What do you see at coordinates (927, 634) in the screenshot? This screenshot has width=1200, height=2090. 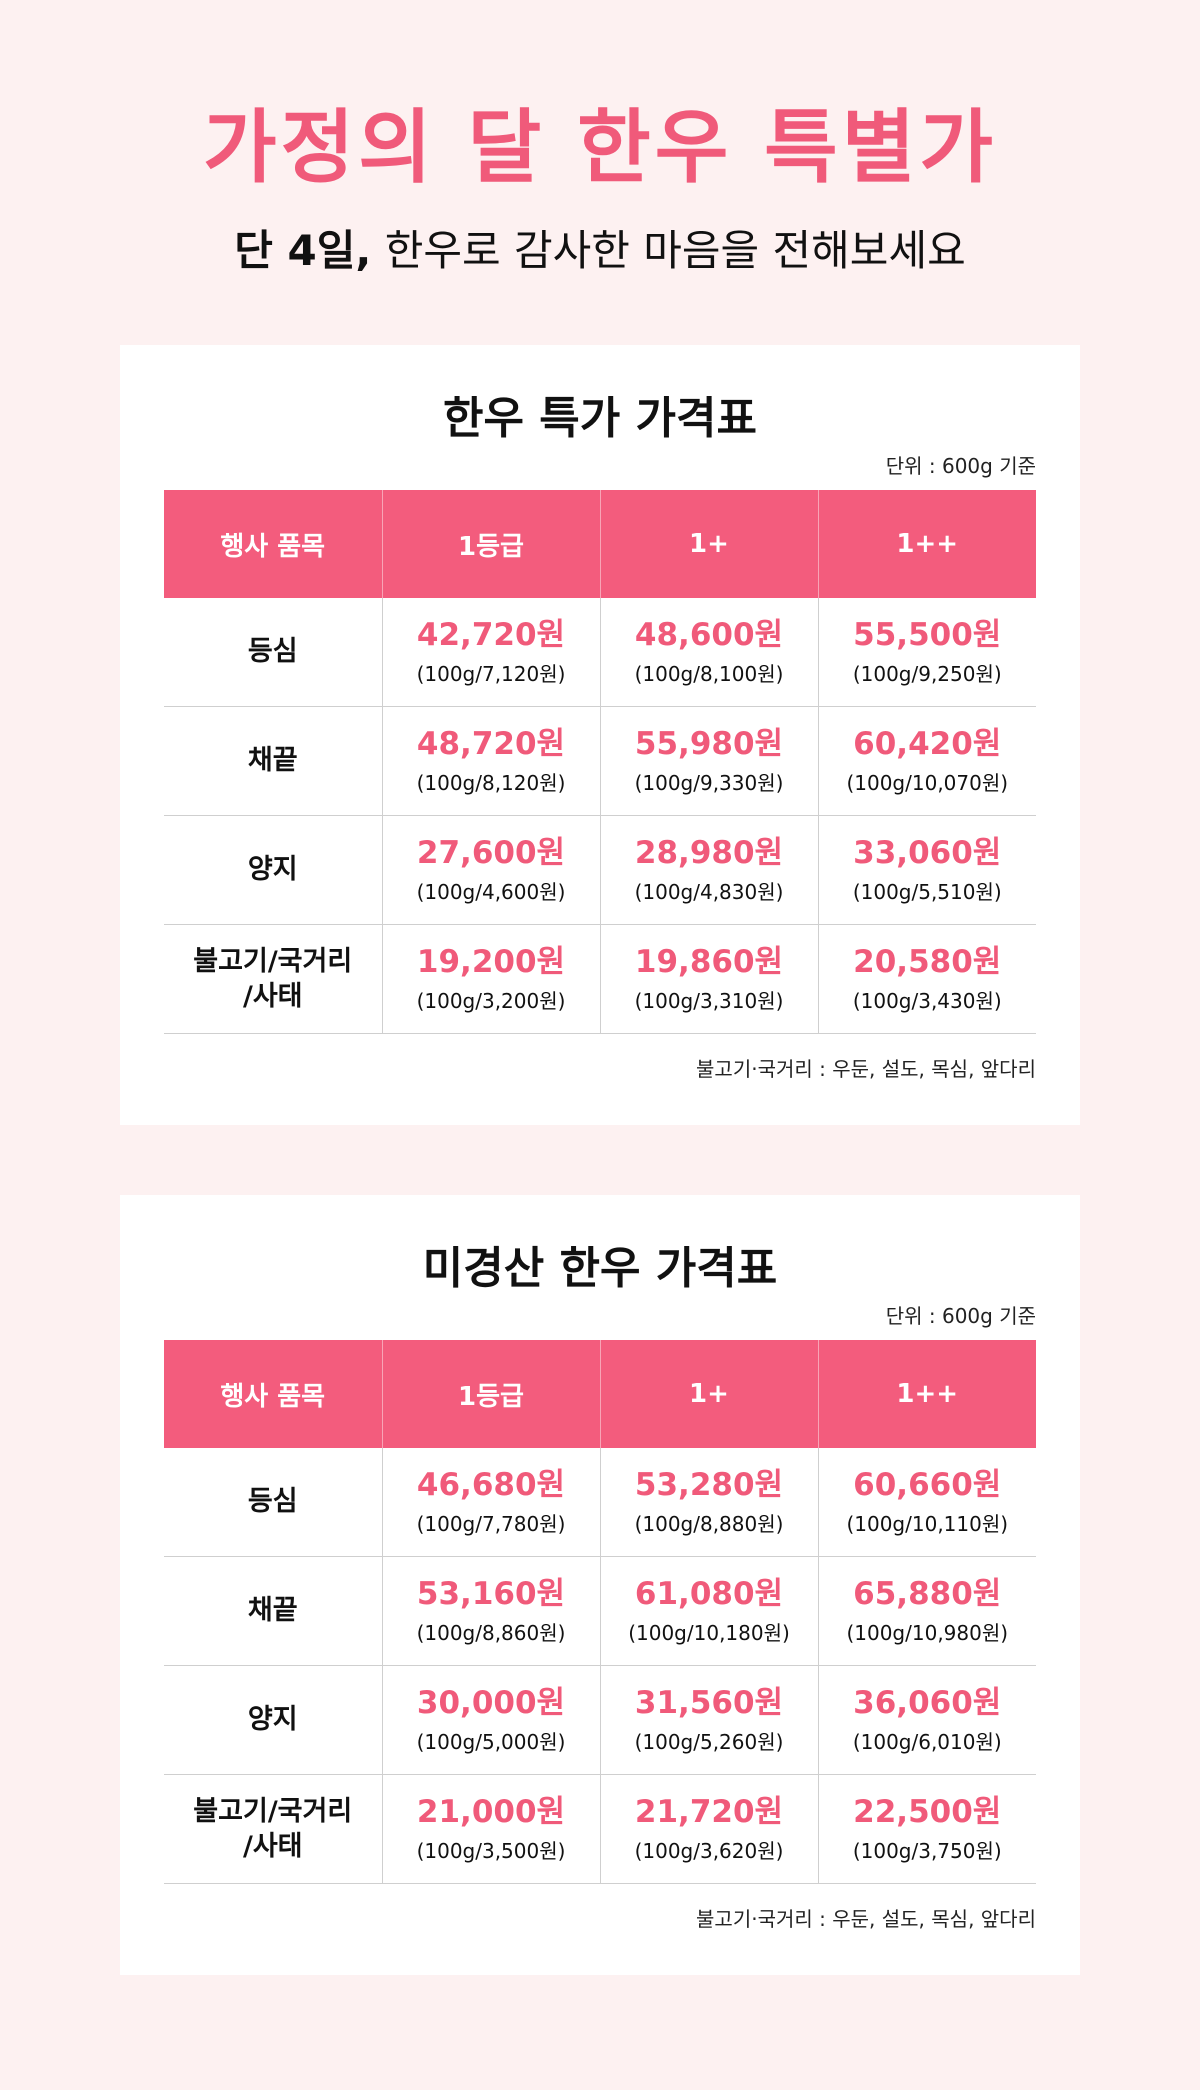 I see `price: 55,500원` at bounding box center [927, 634].